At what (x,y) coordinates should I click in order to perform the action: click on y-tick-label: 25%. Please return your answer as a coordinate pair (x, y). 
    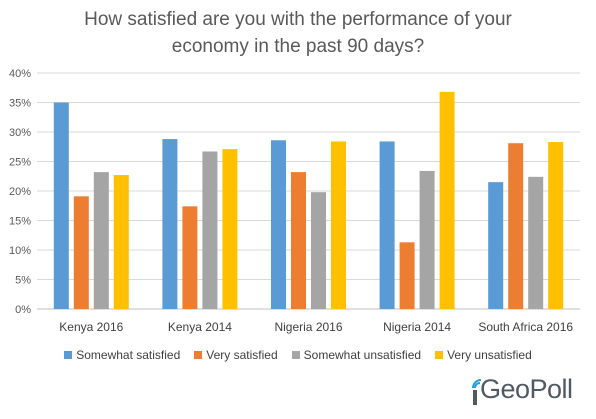
    Looking at the image, I should click on (20, 163).